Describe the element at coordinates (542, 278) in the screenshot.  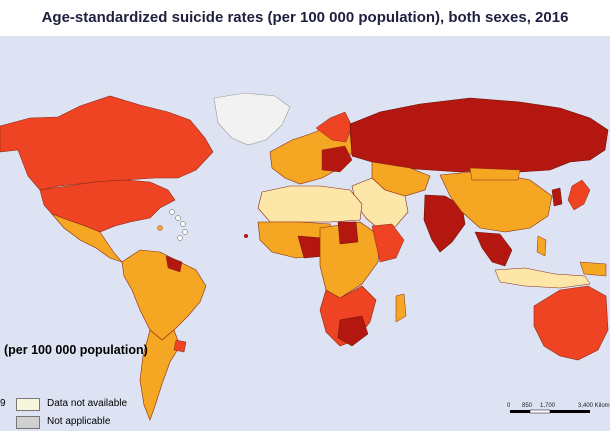
I see `indonesia` at that location.